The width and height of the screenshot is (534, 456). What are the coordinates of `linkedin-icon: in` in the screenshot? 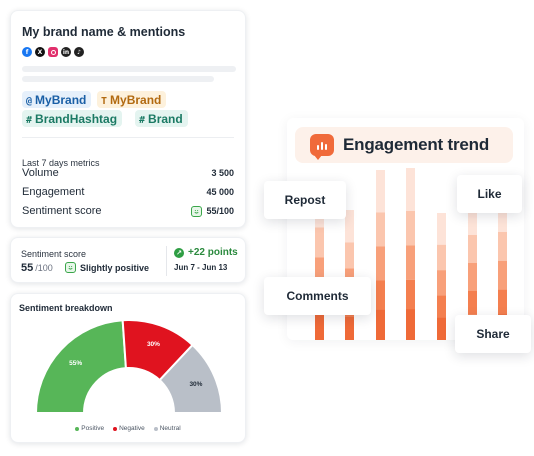 It's located at (66, 52).